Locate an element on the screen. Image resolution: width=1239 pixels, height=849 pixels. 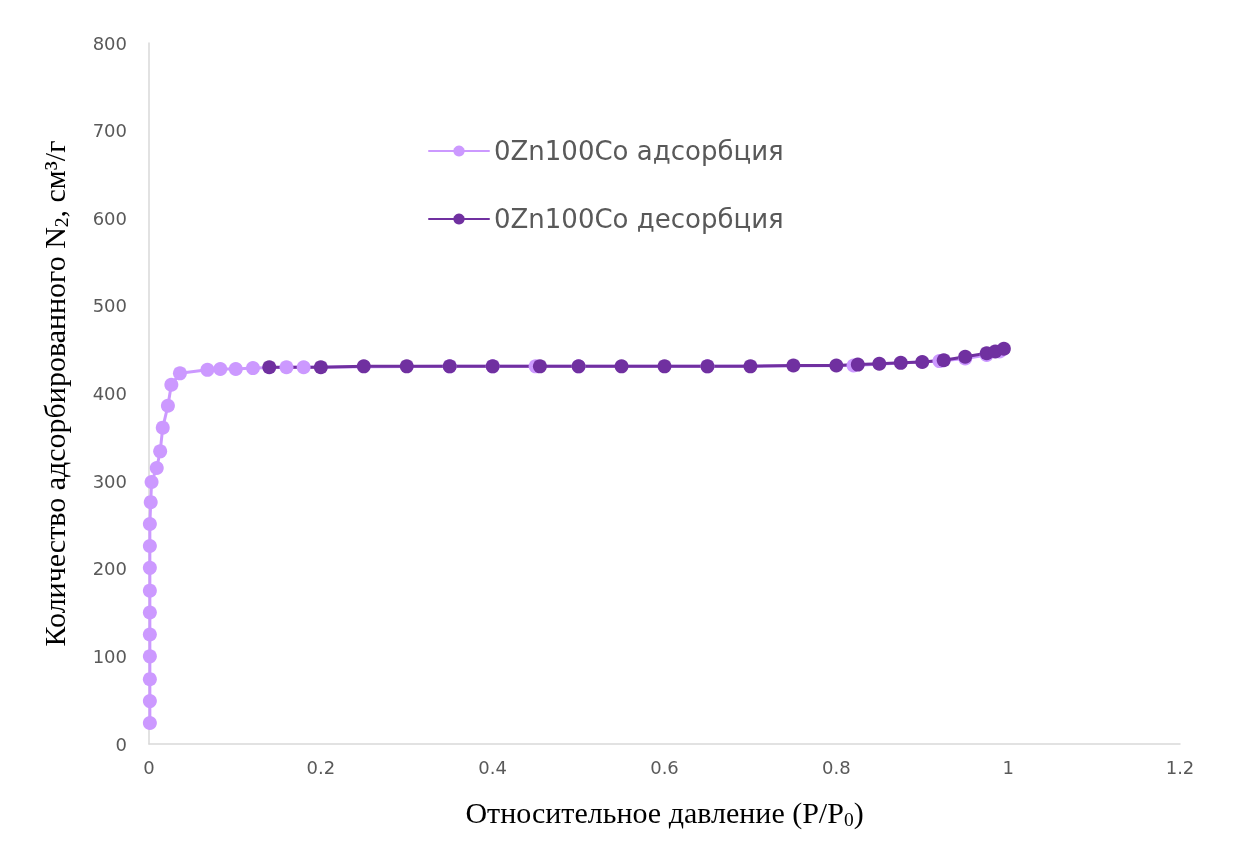
y-tick-label: 0 is located at coordinates (121, 744).